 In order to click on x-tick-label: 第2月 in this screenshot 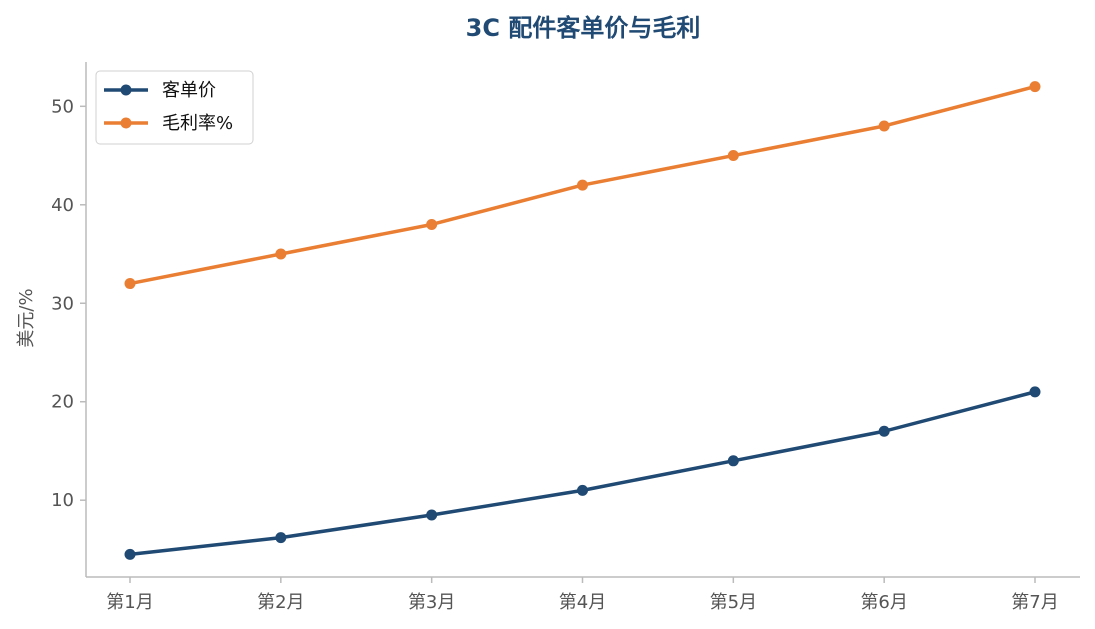, I will do `click(280, 602)`.